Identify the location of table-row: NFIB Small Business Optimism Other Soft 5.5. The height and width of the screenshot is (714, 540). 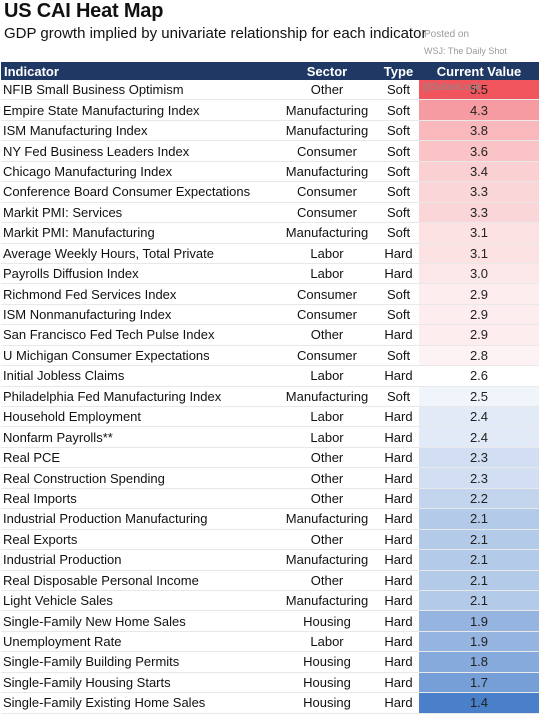
(270, 90).